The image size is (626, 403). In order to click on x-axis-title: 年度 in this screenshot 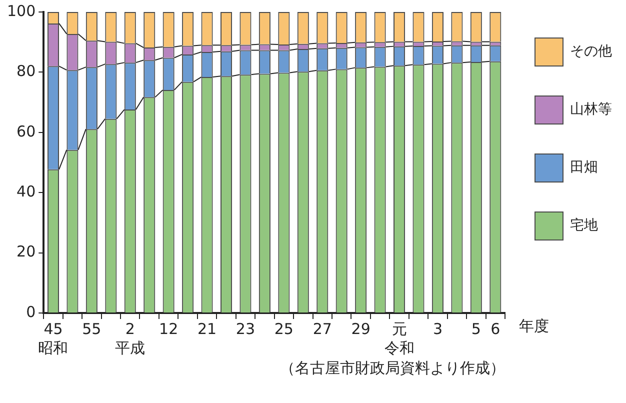, I will do `click(534, 325)`.